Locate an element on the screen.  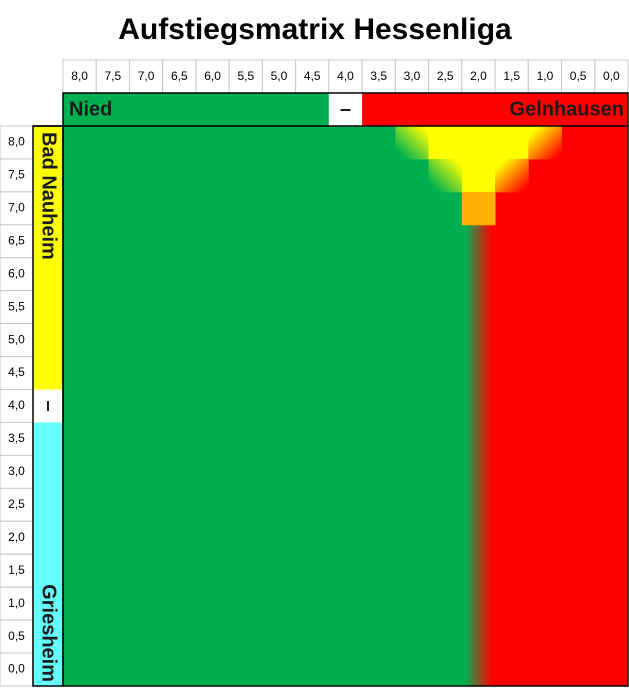
row-header: 0,5 is located at coordinates (16, 636).